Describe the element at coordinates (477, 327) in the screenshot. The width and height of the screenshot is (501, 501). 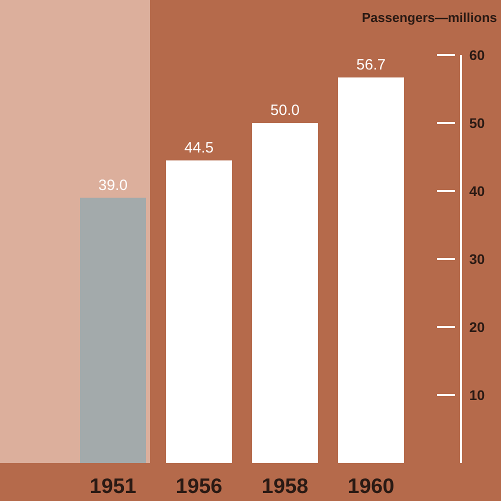
I see `y-tick-label: 20` at that location.